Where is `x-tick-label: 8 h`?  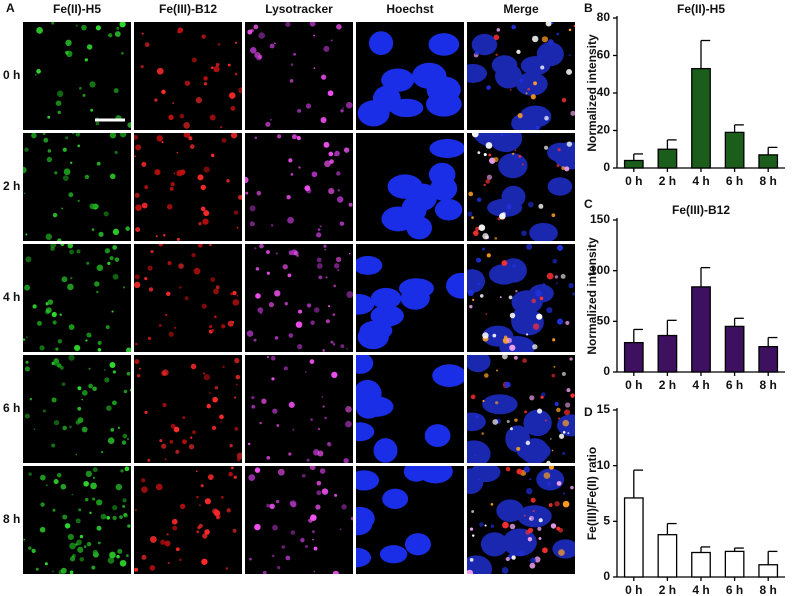
x-tick-label: 8 h is located at coordinates (768, 385).